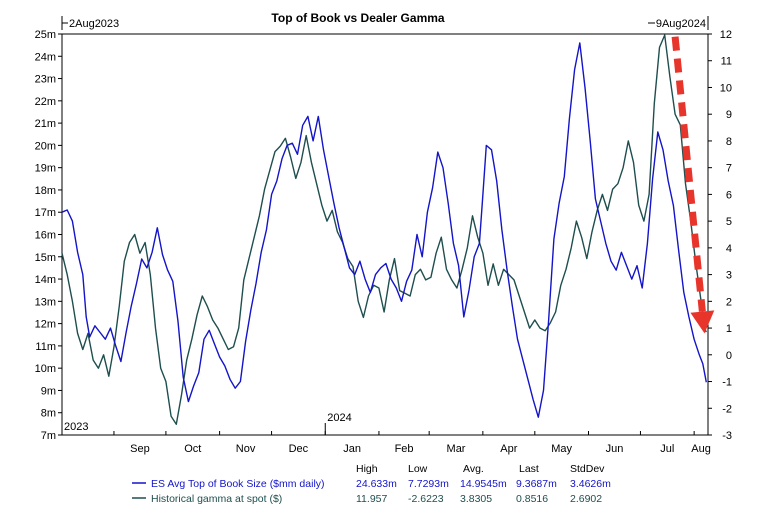  What do you see at coordinates (45, 213) in the screenshot?
I see `left-tick-label: 17m` at bounding box center [45, 213].